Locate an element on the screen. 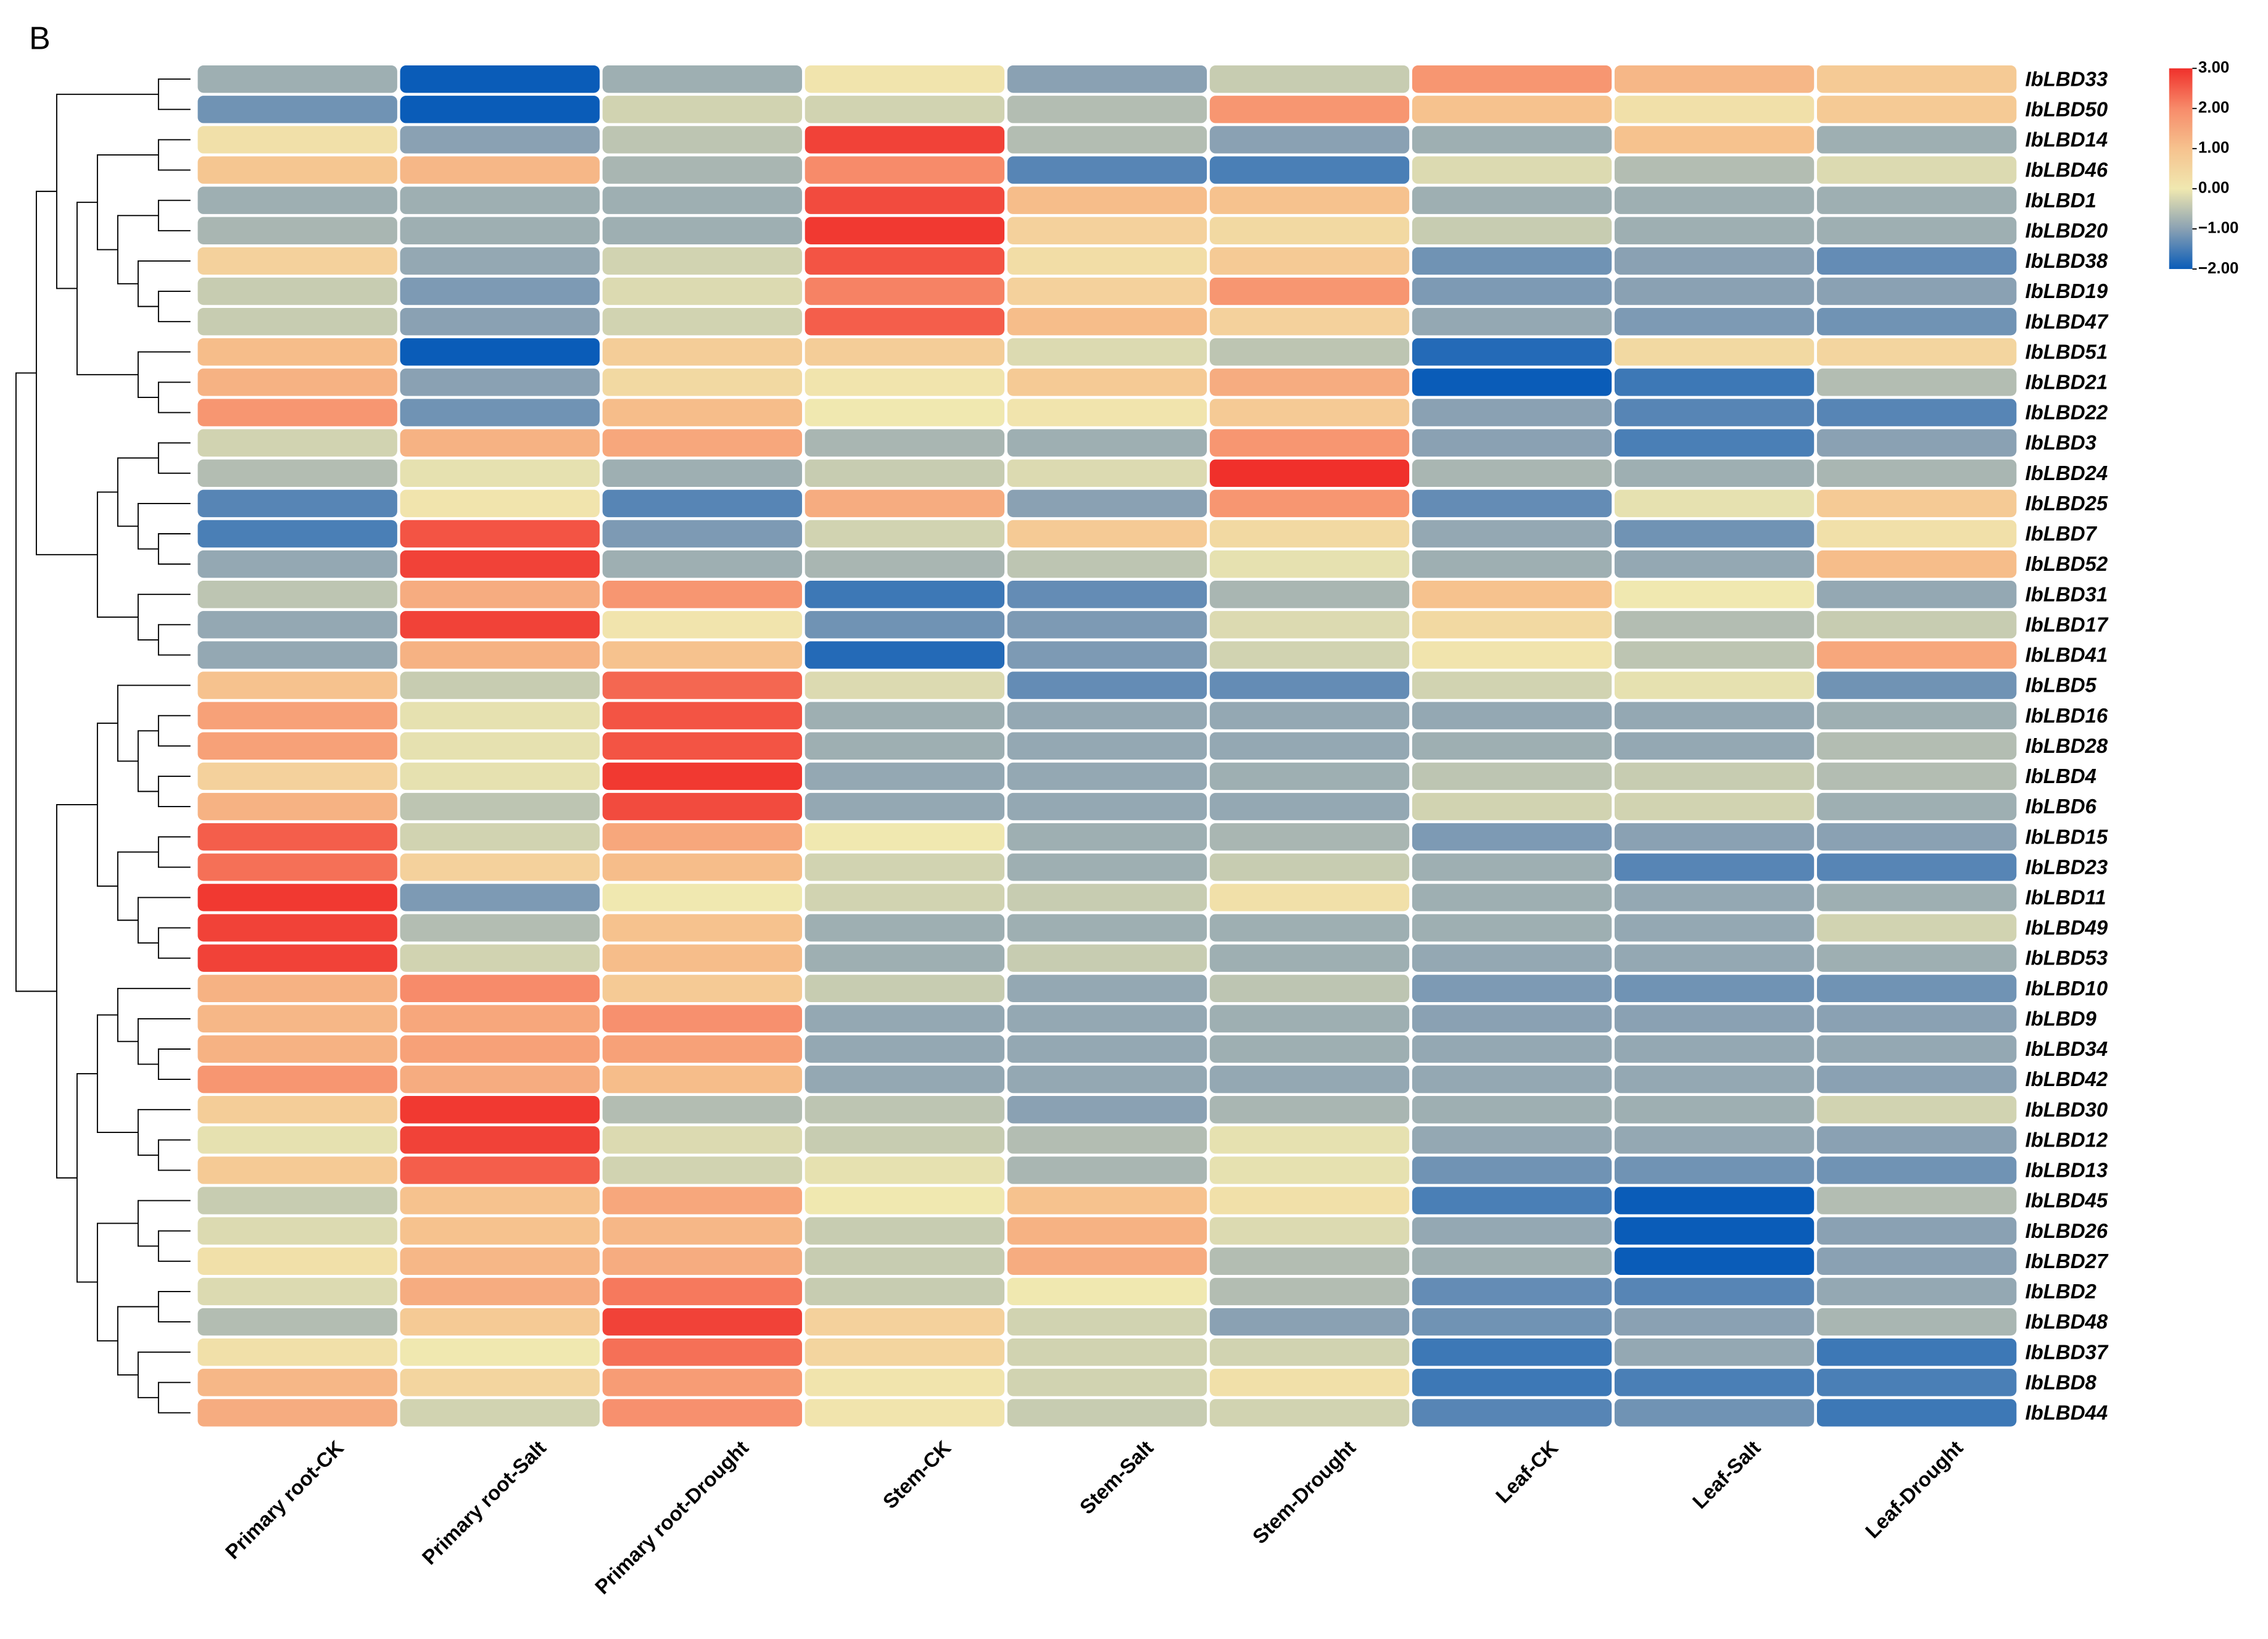 The image size is (2268, 1639). column-label: Stem-Drought is located at coordinates (1304, 1492).